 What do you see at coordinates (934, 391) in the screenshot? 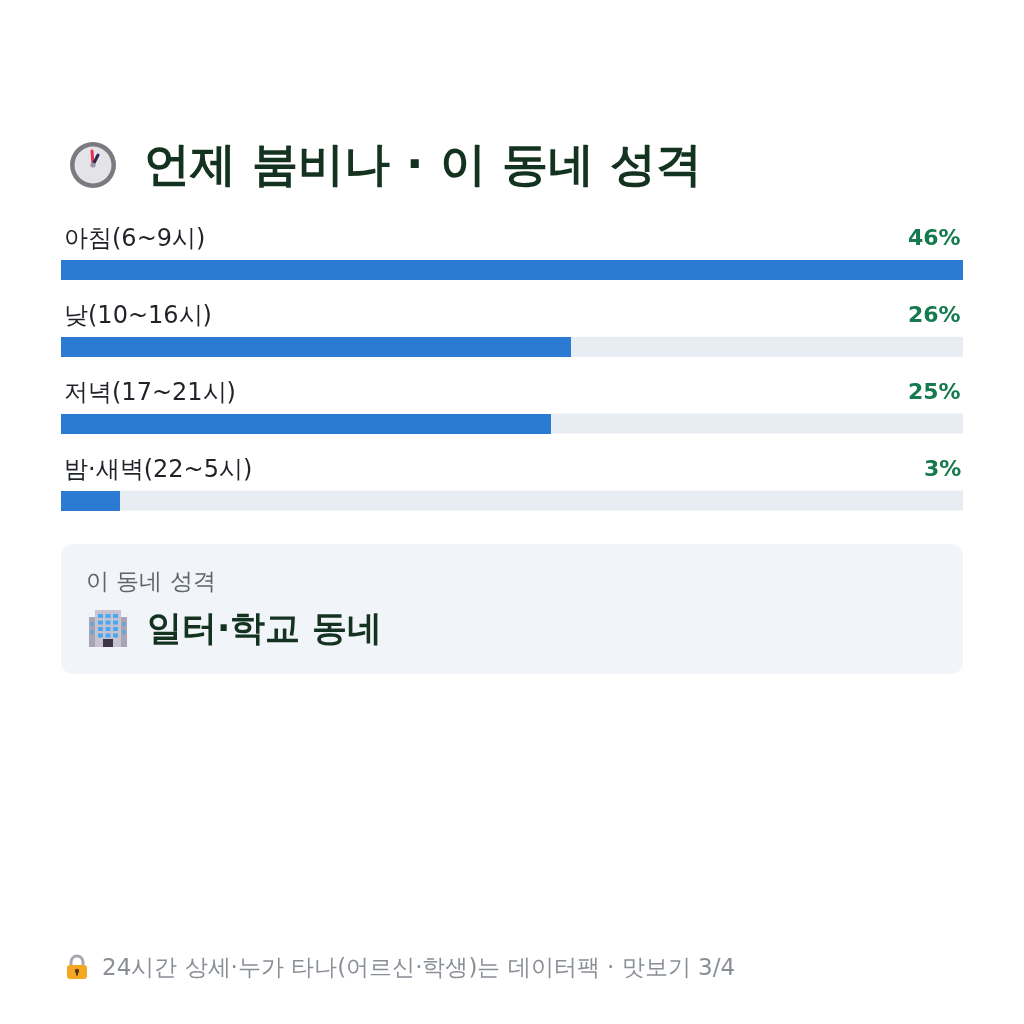
I see `data-label: 25%` at bounding box center [934, 391].